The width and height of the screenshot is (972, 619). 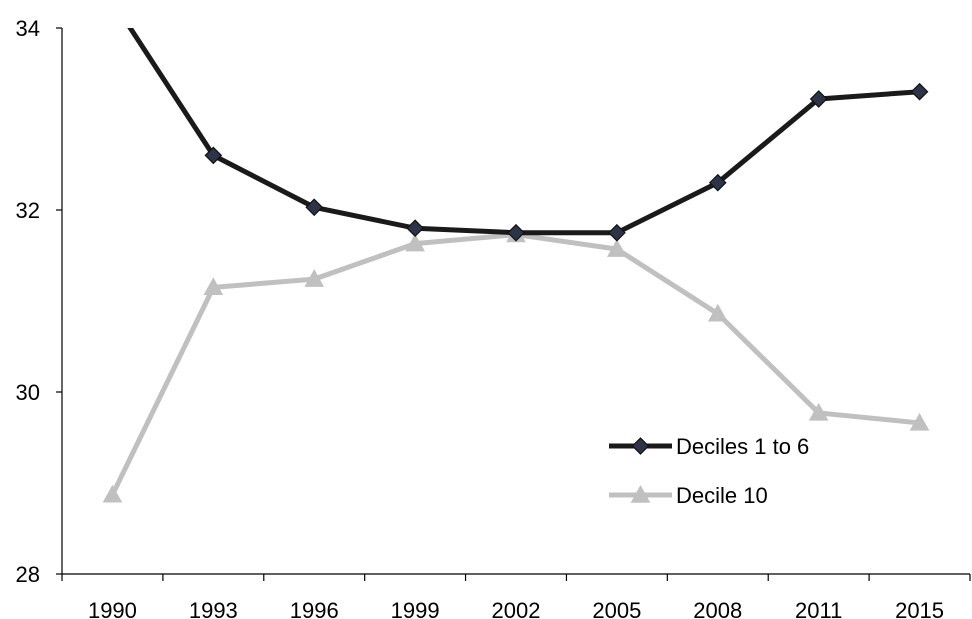 What do you see at coordinates (28, 28) in the screenshot?
I see `y-tick-label: 34` at bounding box center [28, 28].